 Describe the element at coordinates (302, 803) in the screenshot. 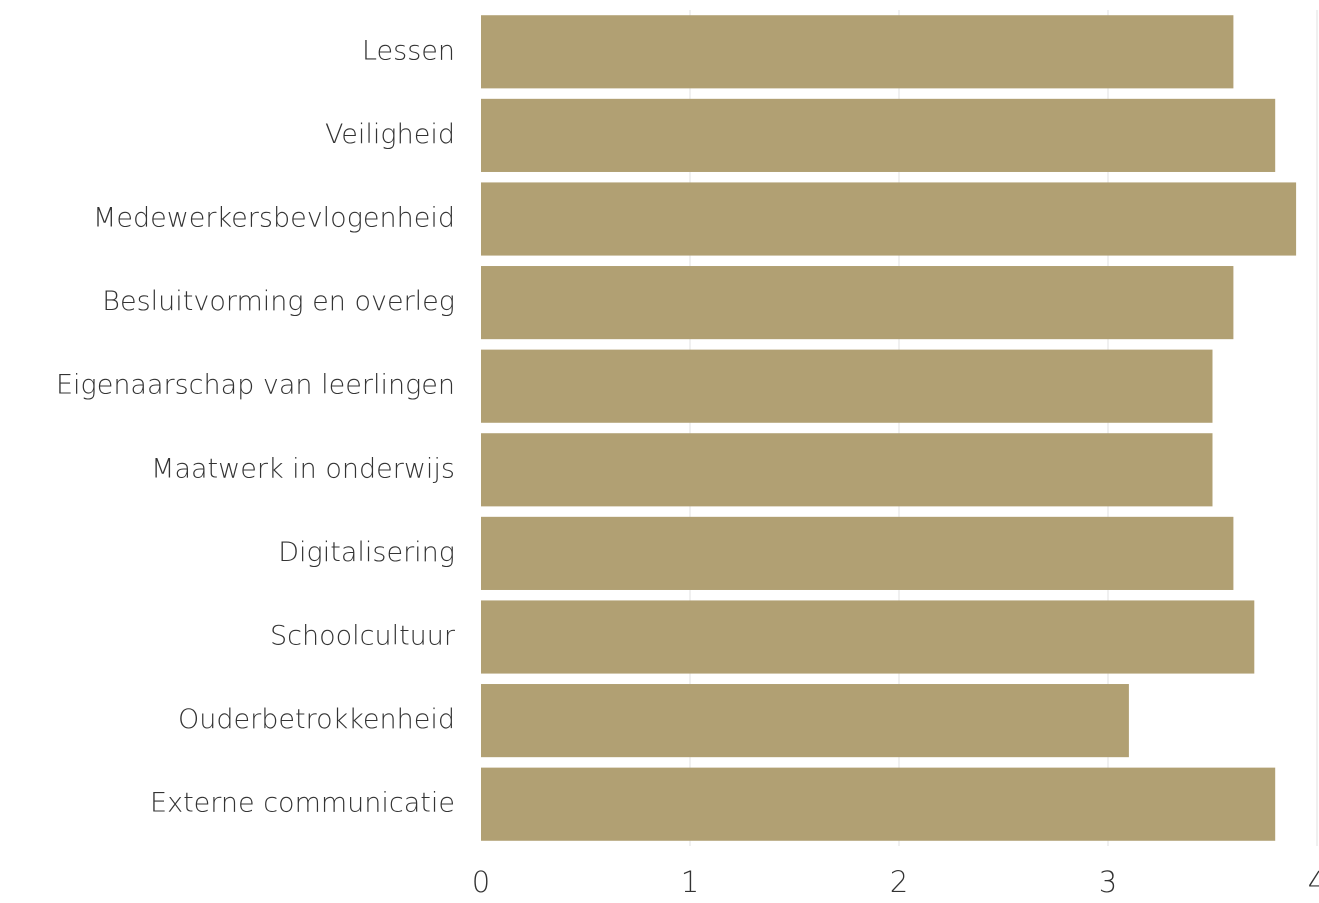

I see `category-label: Externe communicatie` at that location.